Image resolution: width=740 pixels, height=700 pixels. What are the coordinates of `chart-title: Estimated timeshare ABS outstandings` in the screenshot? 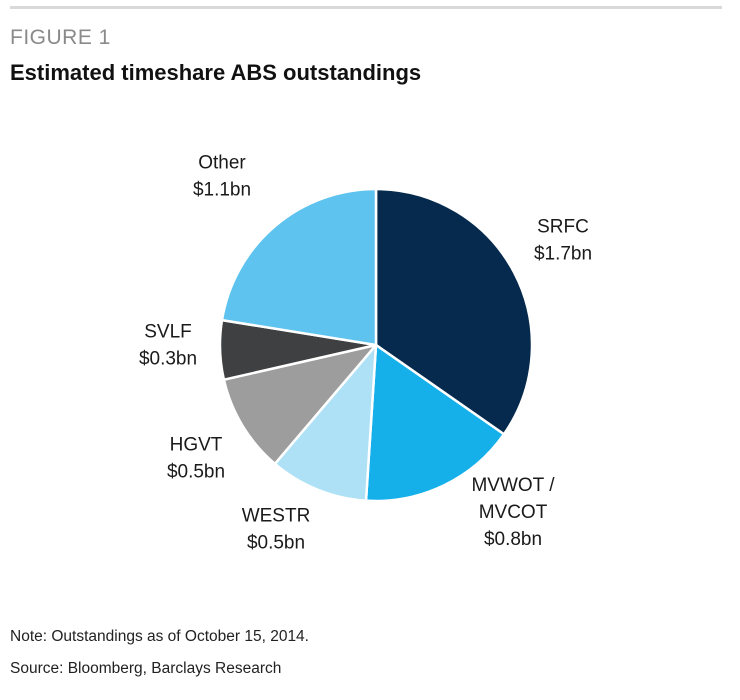 It's located at (216, 72).